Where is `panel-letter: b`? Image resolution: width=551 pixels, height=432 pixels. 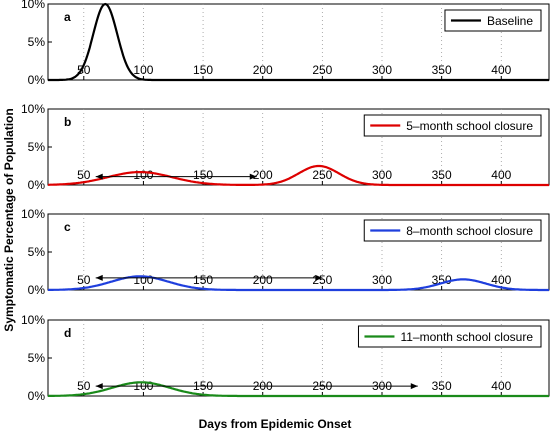
panel-letter: b is located at coordinates (67, 122).